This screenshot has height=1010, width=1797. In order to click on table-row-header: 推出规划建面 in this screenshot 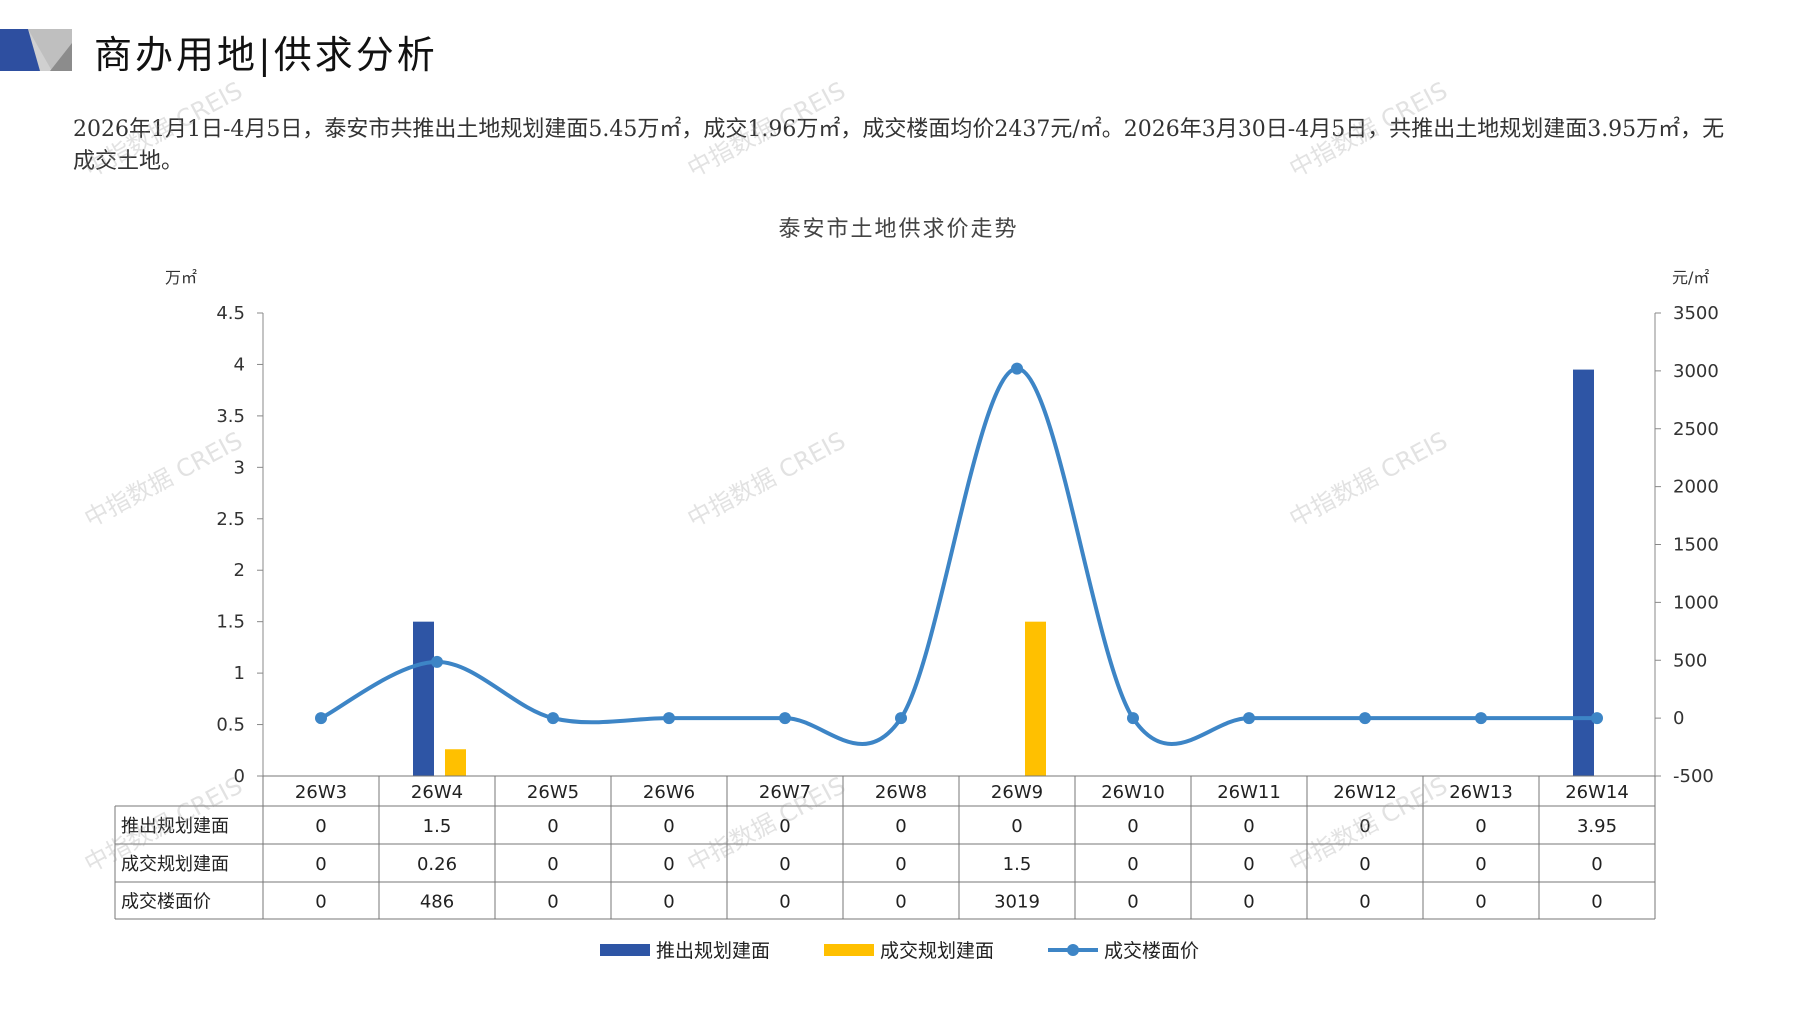, I will do `click(175, 826)`.